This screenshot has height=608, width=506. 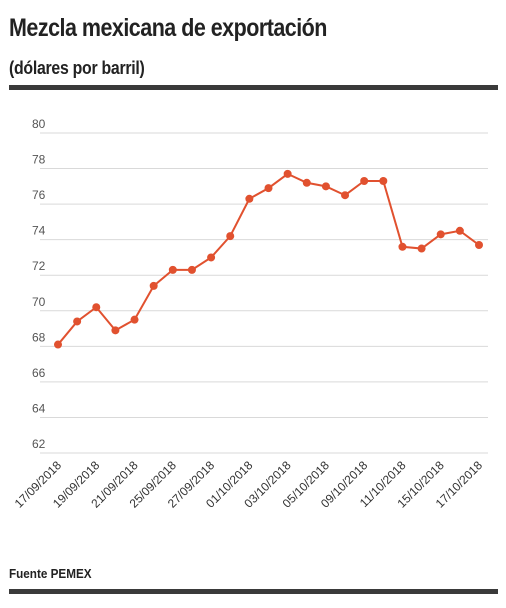 What do you see at coordinates (77, 68) in the screenshot?
I see `chart-subtitle: (dólares por barril)` at bounding box center [77, 68].